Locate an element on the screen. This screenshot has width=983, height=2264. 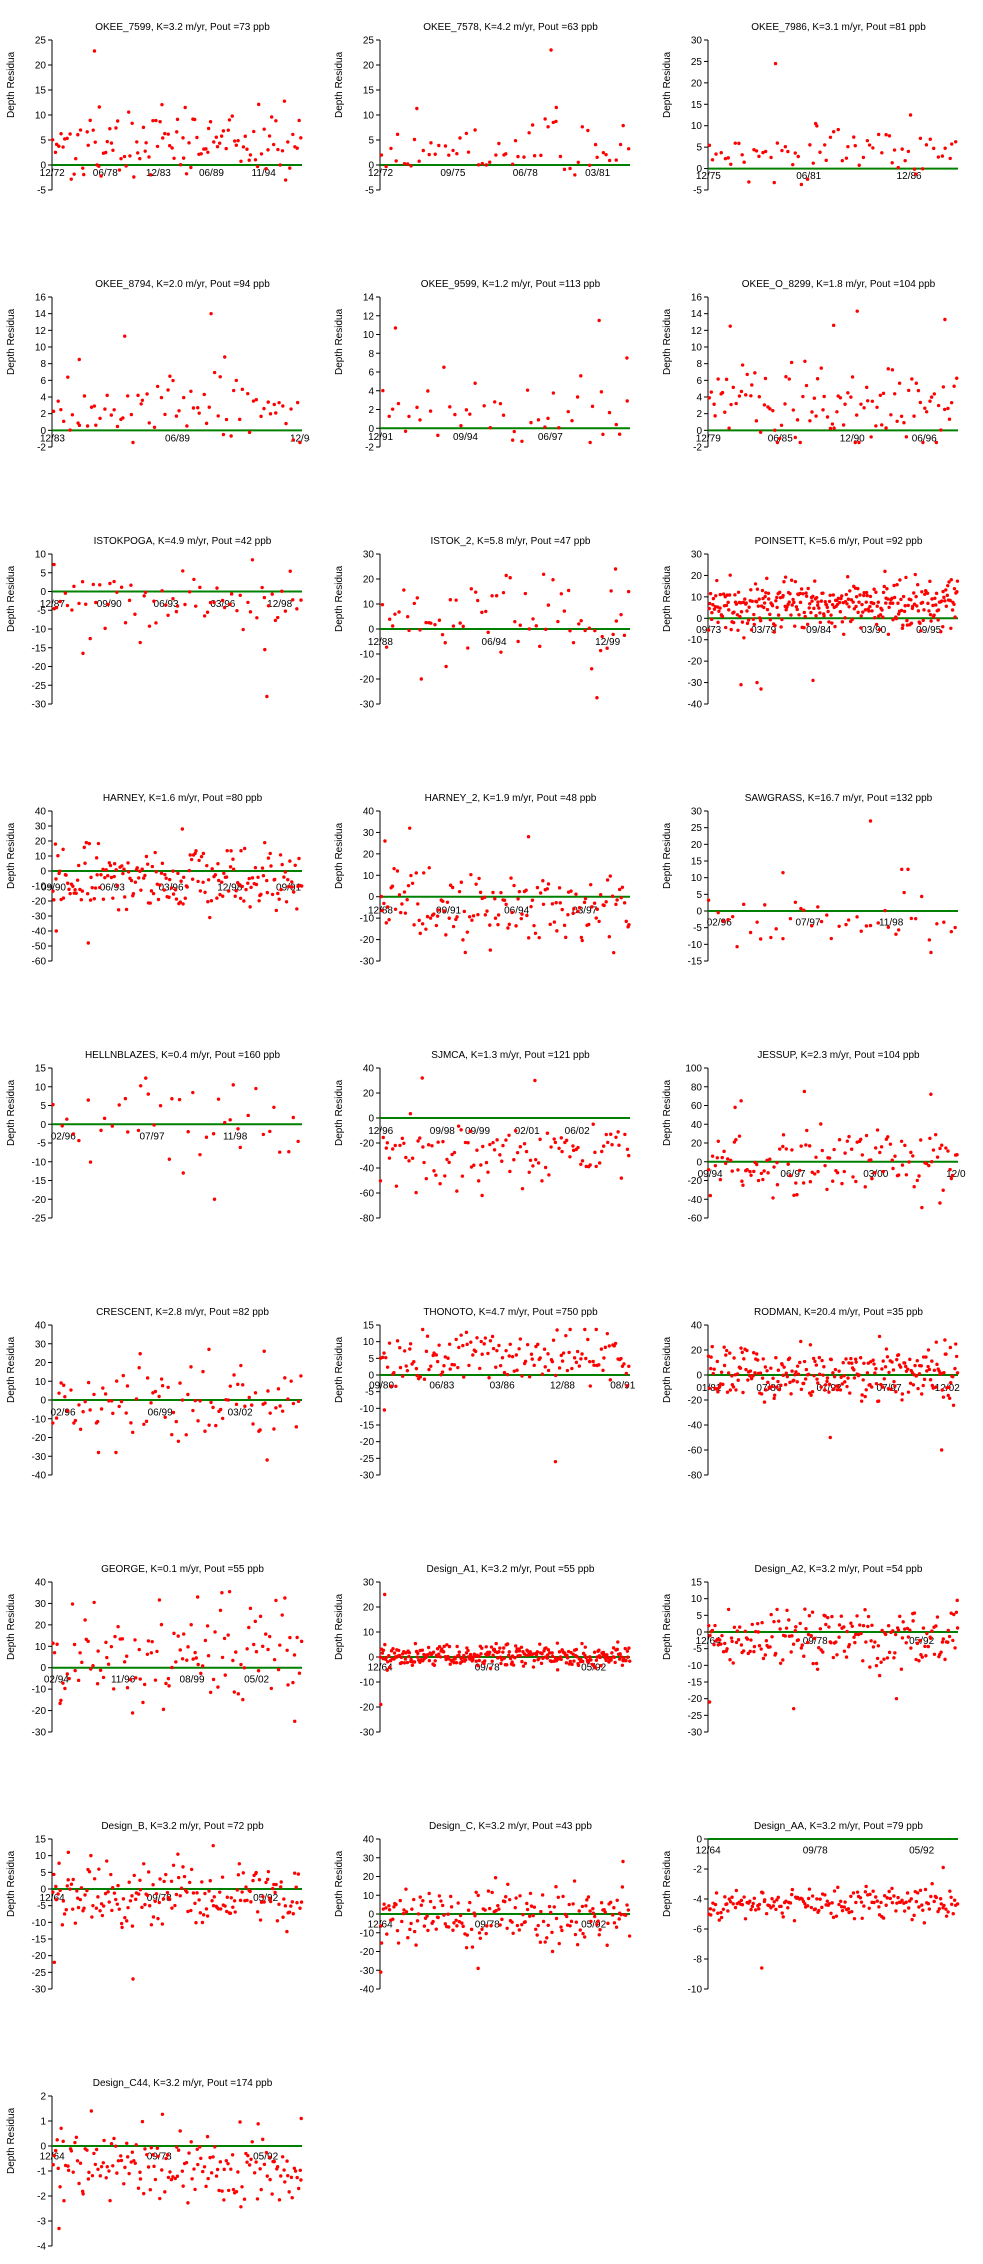
y-tick-label: -20 is located at coordinates (367, 680).